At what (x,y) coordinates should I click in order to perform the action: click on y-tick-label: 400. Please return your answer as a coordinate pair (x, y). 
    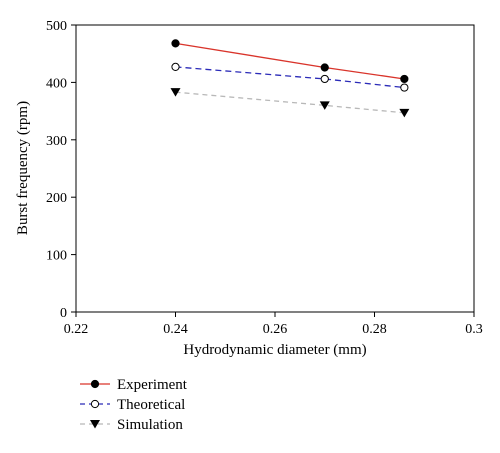
    Looking at the image, I should click on (56, 83).